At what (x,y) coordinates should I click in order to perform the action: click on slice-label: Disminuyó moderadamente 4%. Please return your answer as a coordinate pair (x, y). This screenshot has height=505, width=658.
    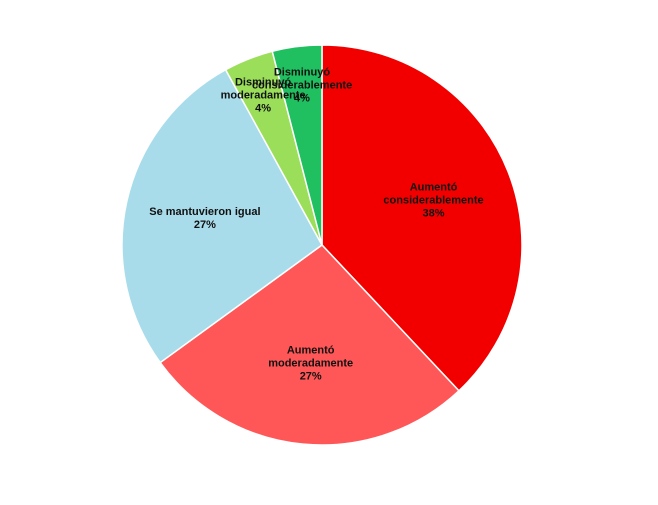
    Looking at the image, I should click on (263, 96).